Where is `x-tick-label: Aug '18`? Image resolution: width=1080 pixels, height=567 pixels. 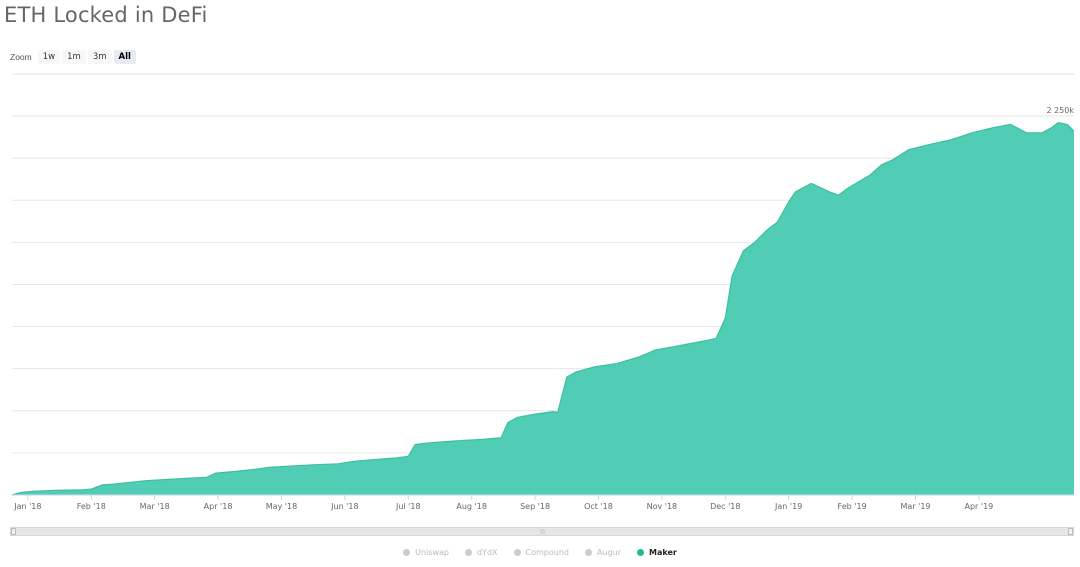
x-tick-label: Aug '18 is located at coordinates (471, 506).